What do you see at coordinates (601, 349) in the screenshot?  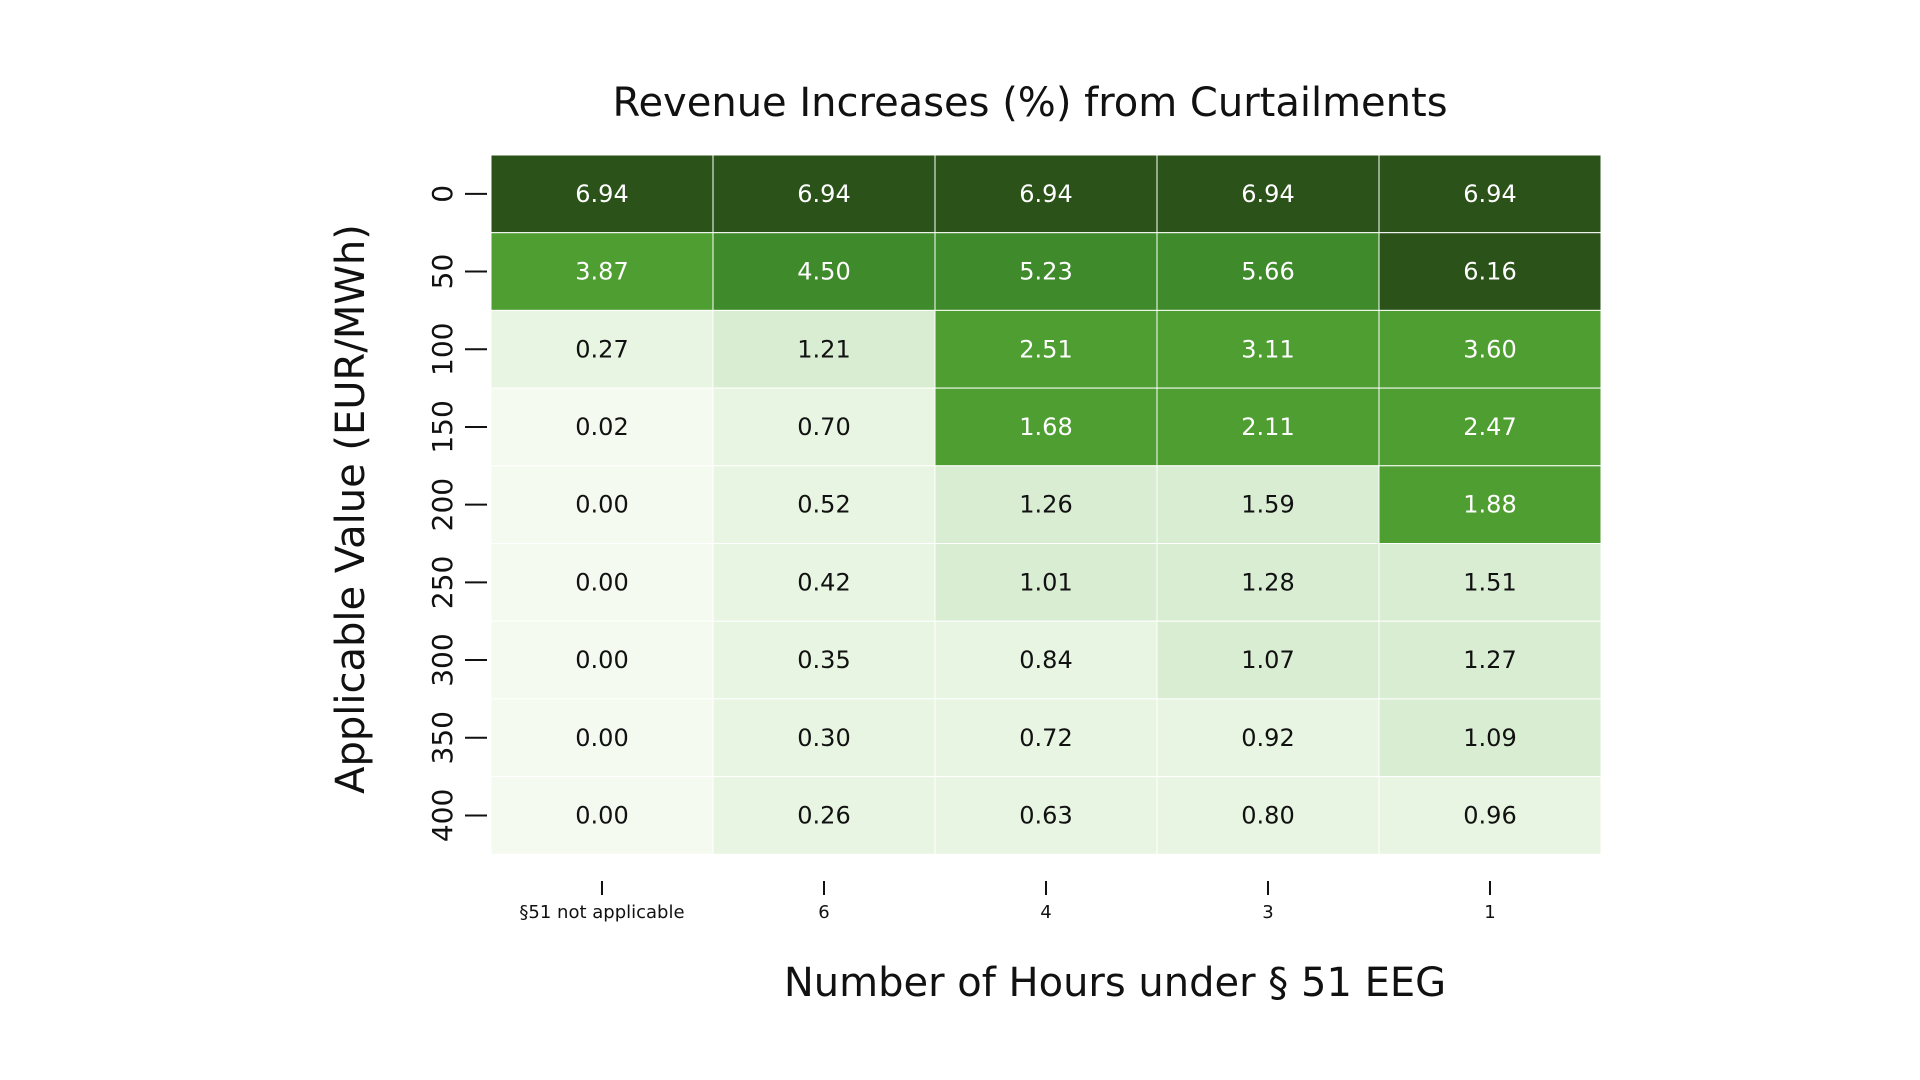 I see `cell-value-label: 0.27` at bounding box center [601, 349].